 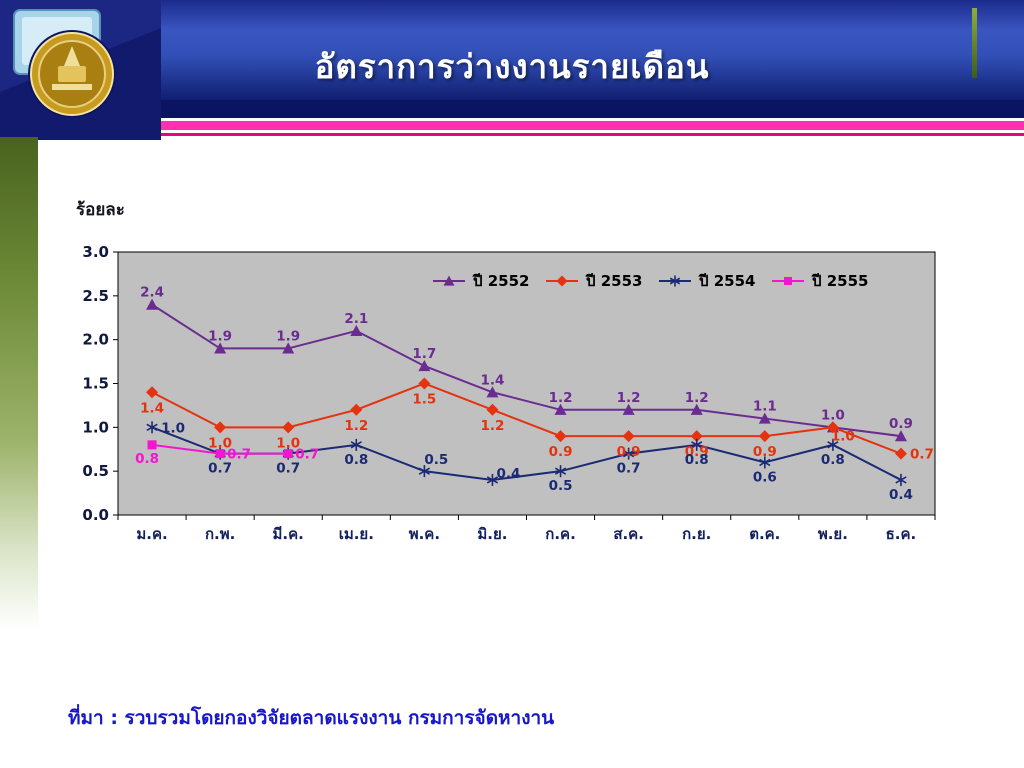 What do you see at coordinates (19, 383) in the screenshot?
I see `left-green-bar` at bounding box center [19, 383].